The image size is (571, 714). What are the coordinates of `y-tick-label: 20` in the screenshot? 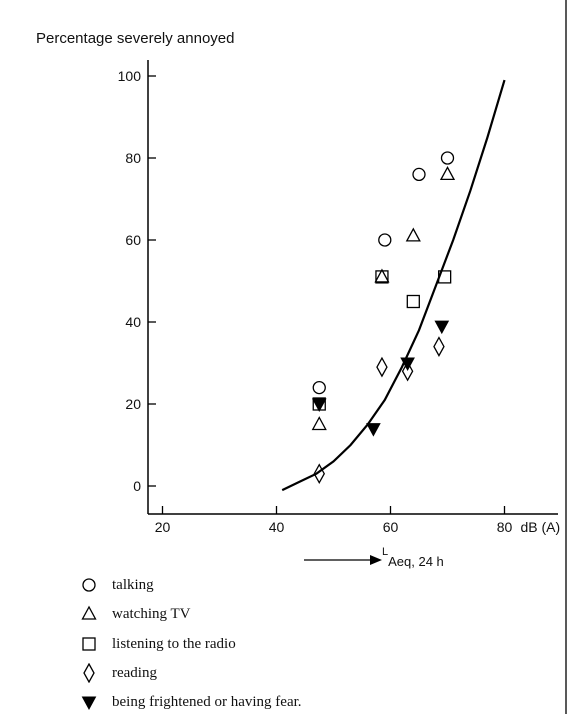 It's located at (133, 404).